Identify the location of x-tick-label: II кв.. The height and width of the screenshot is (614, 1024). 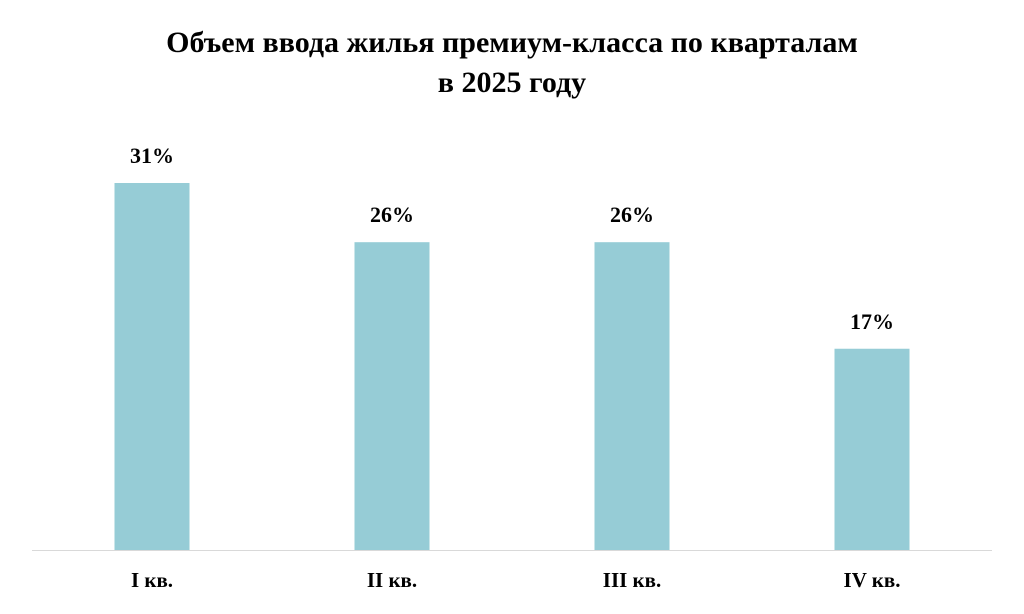
(392, 580).